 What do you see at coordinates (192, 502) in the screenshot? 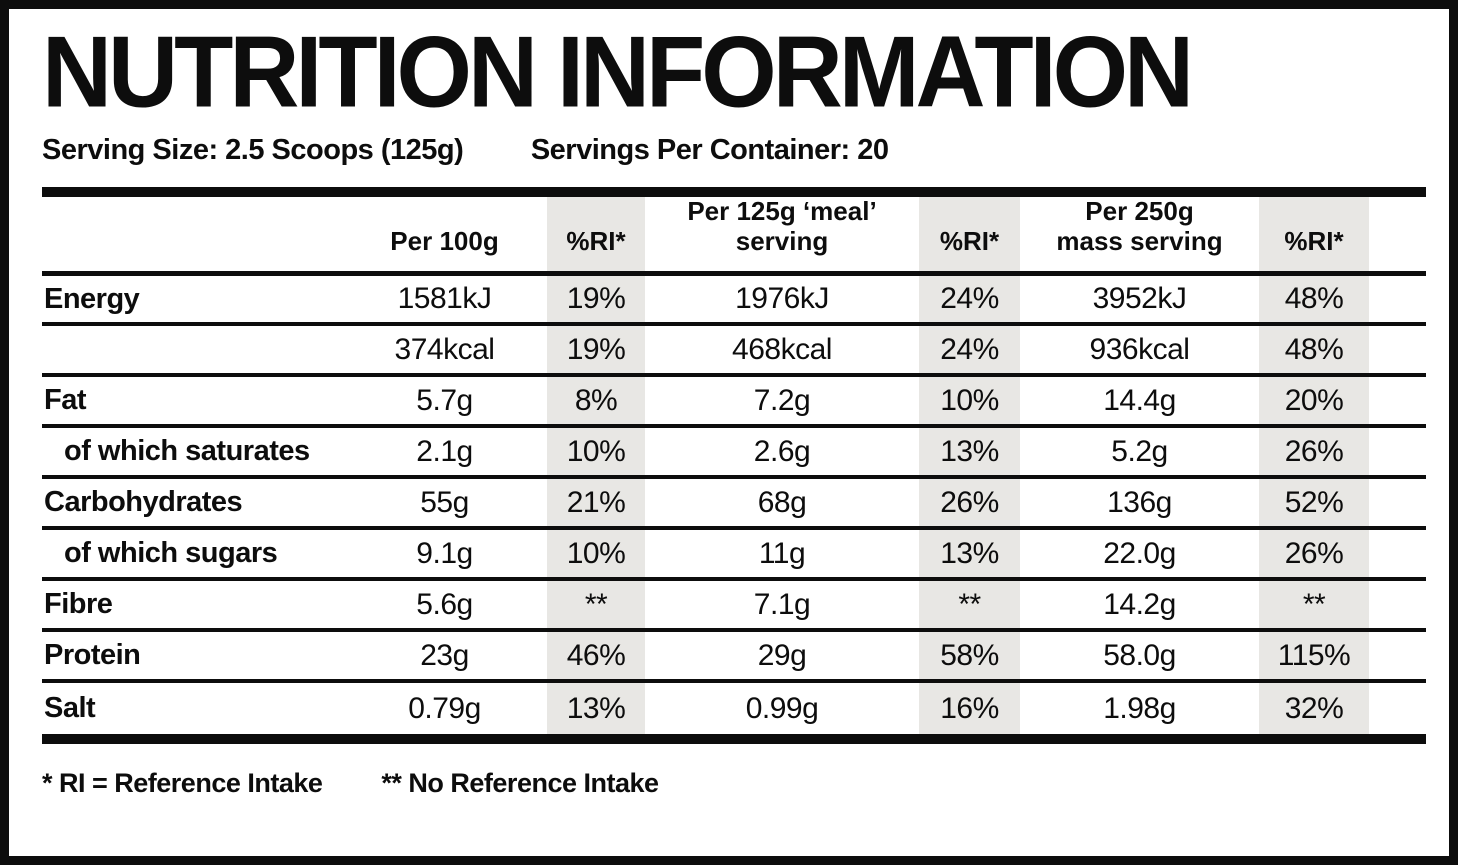
I see `row-label: Carbohydrates` at bounding box center [192, 502].